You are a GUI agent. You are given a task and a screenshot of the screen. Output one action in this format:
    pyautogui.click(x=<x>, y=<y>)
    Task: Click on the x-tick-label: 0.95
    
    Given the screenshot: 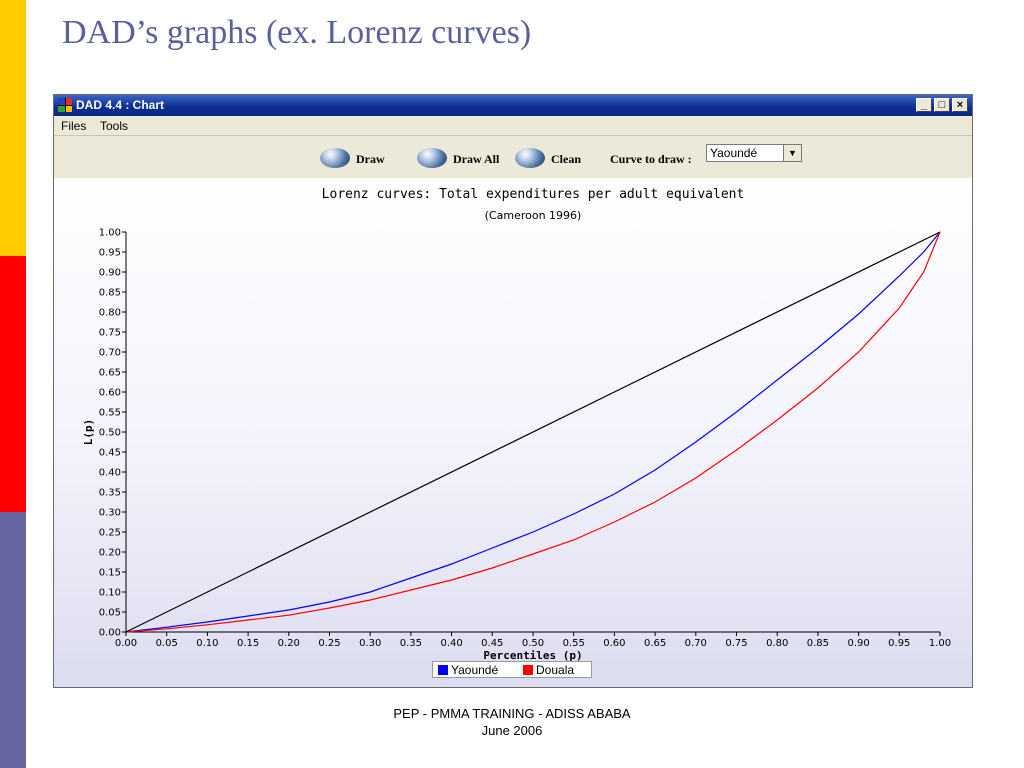 What is the action you would take?
    pyautogui.click(x=899, y=643)
    